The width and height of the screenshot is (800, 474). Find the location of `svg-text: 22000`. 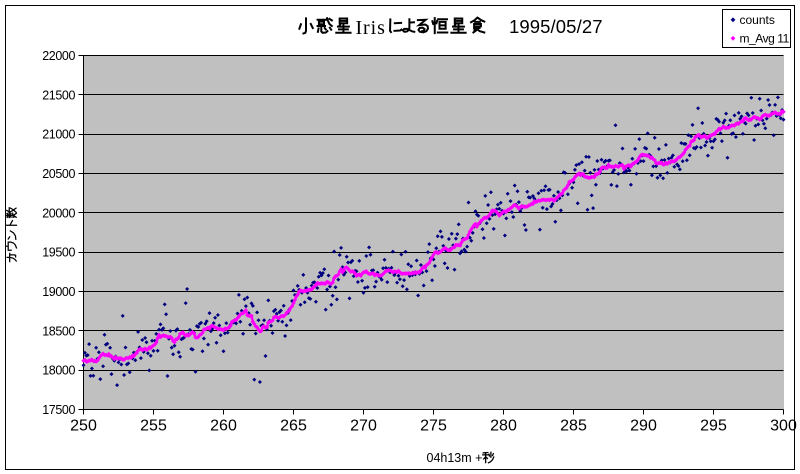

svg-text: 22000 is located at coordinates (58, 56).